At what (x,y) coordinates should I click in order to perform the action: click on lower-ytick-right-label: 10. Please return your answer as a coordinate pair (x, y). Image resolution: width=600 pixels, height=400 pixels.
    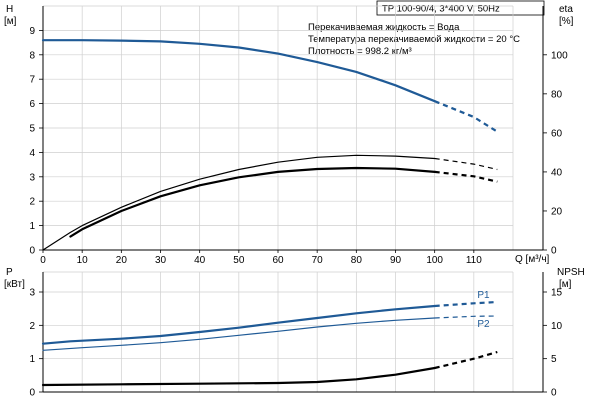
    Looking at the image, I should click on (557, 326).